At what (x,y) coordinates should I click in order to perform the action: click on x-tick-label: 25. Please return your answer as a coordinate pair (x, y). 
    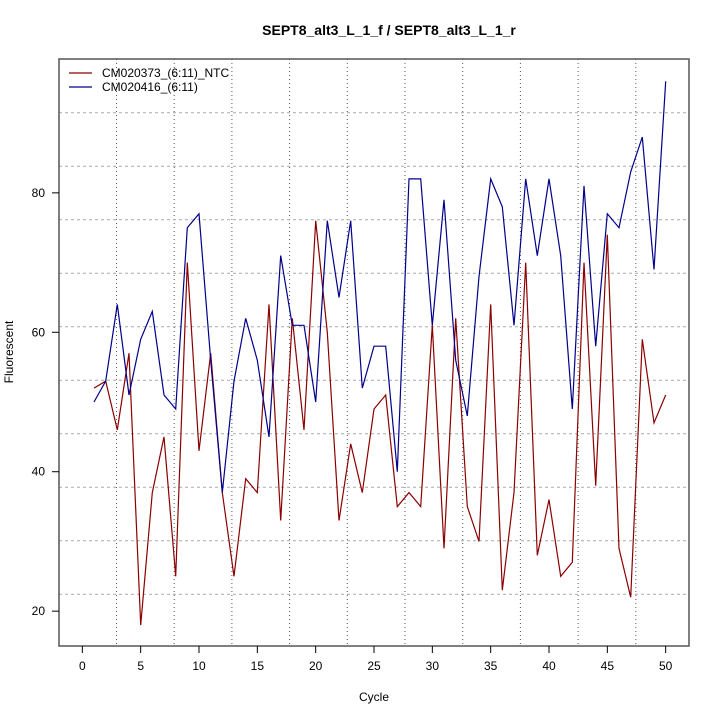
    Looking at the image, I should click on (374, 666).